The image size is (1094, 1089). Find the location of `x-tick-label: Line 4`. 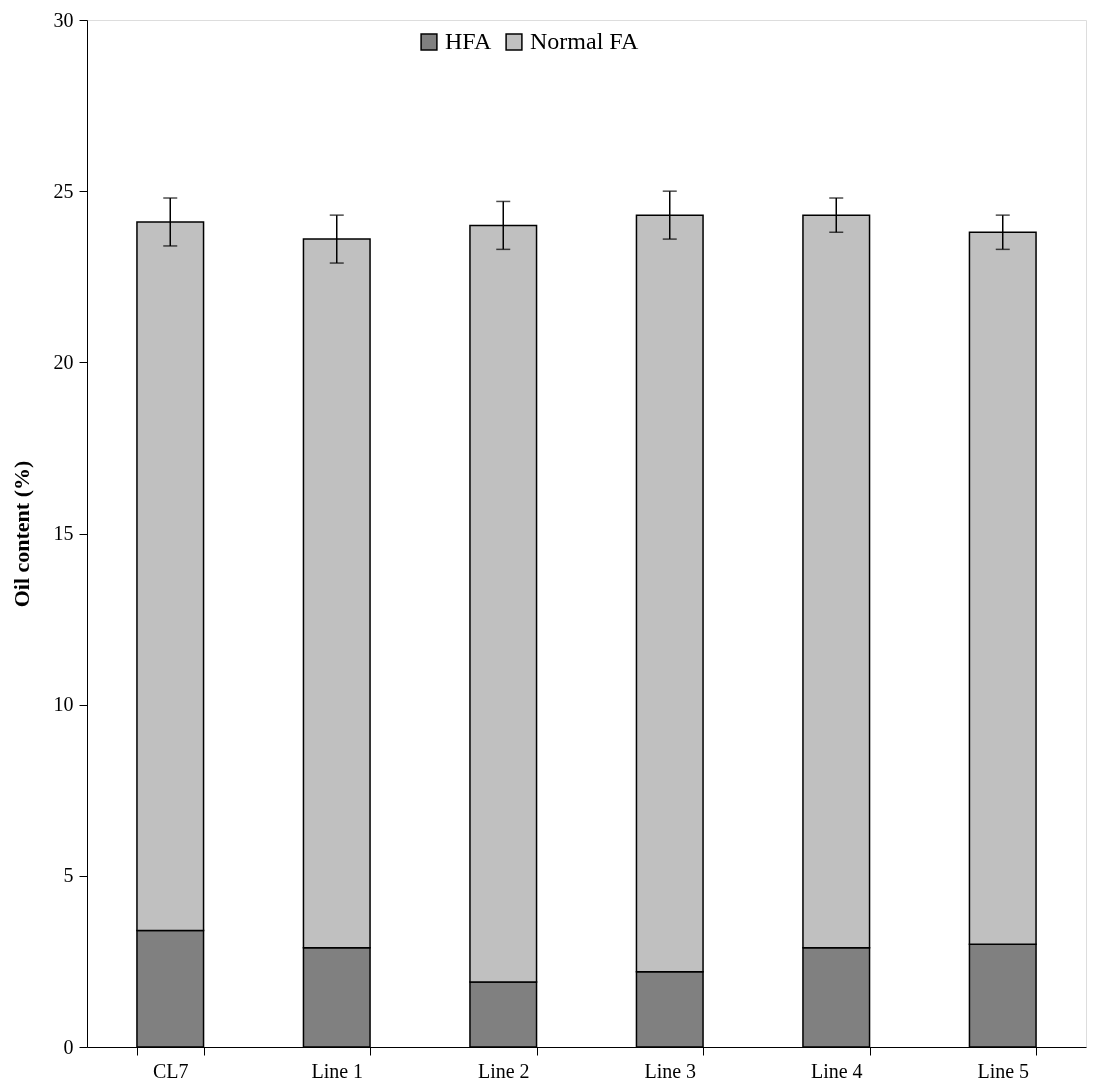

x-tick-label: Line 4 is located at coordinates (836, 1070).